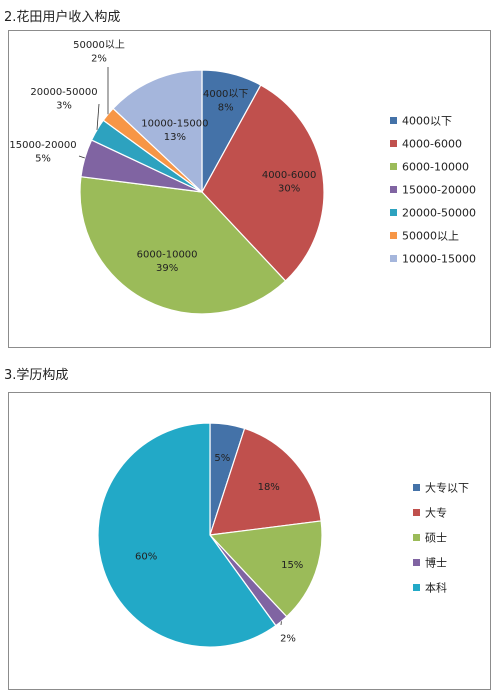  I want to click on legend-label: 本科, so click(436, 588).